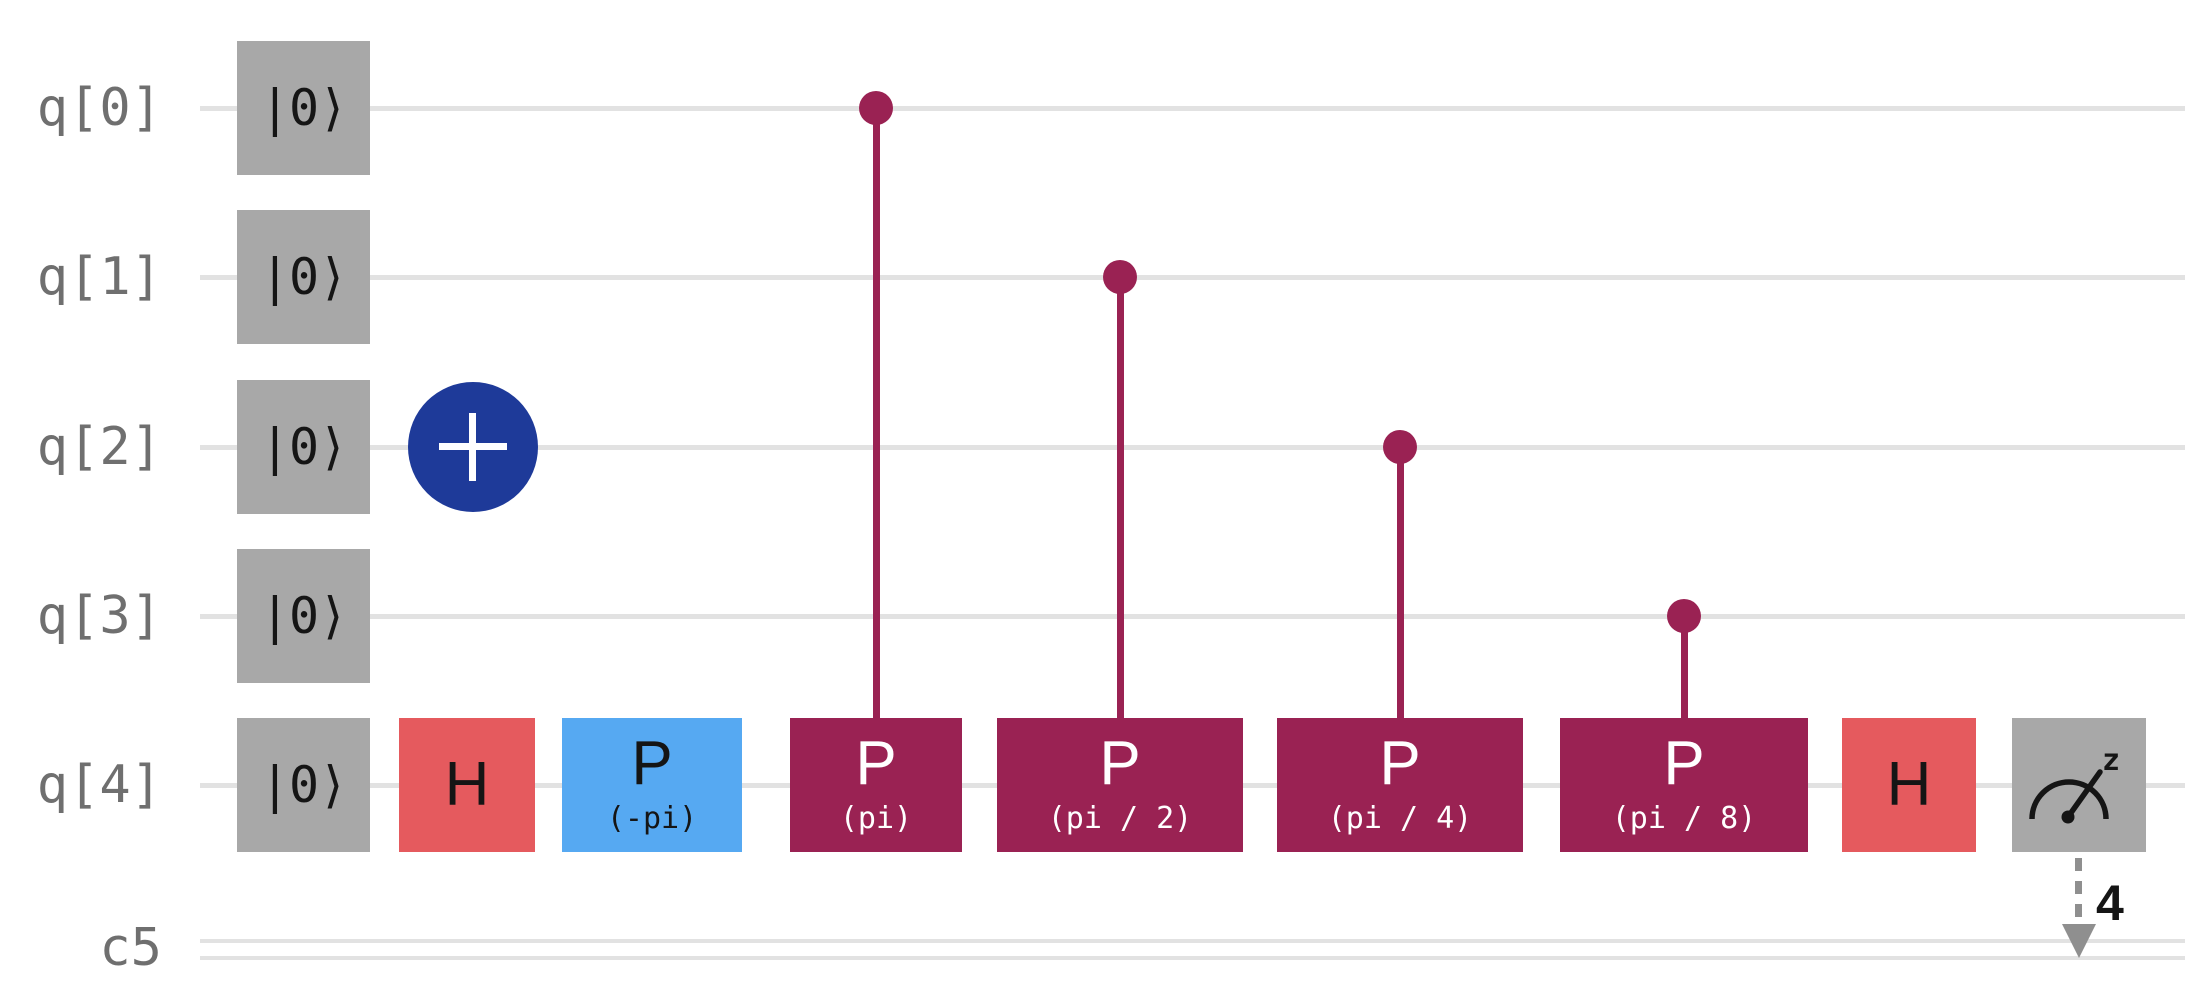  What do you see at coordinates (2074, 783) in the screenshot?
I see `measure-gauge-icon: z` at bounding box center [2074, 783].